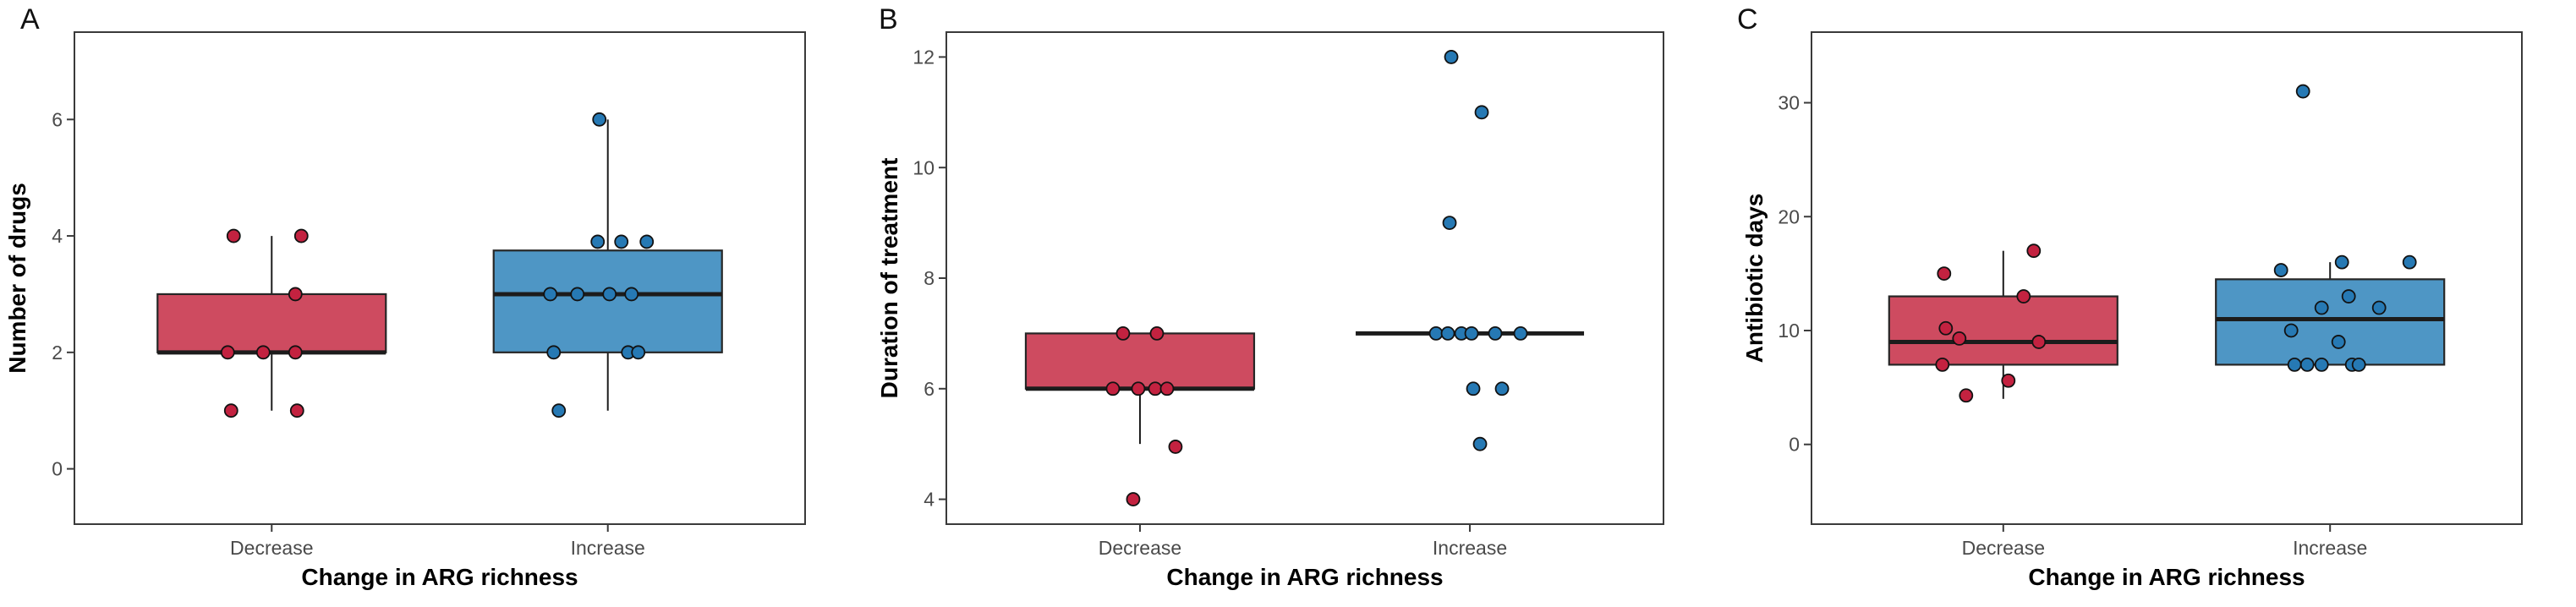  What do you see at coordinates (1754, 279) in the screenshot?
I see `y-axis-title: Antibiotic days` at bounding box center [1754, 279].